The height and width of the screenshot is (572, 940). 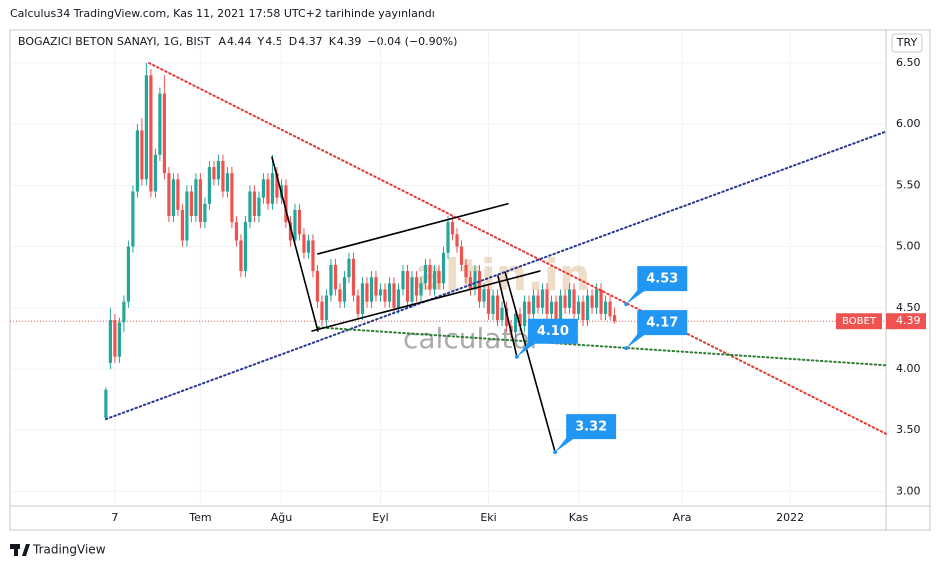 What do you see at coordinates (553, 331) in the screenshot?
I see `callout-label: 4.10` at bounding box center [553, 331].